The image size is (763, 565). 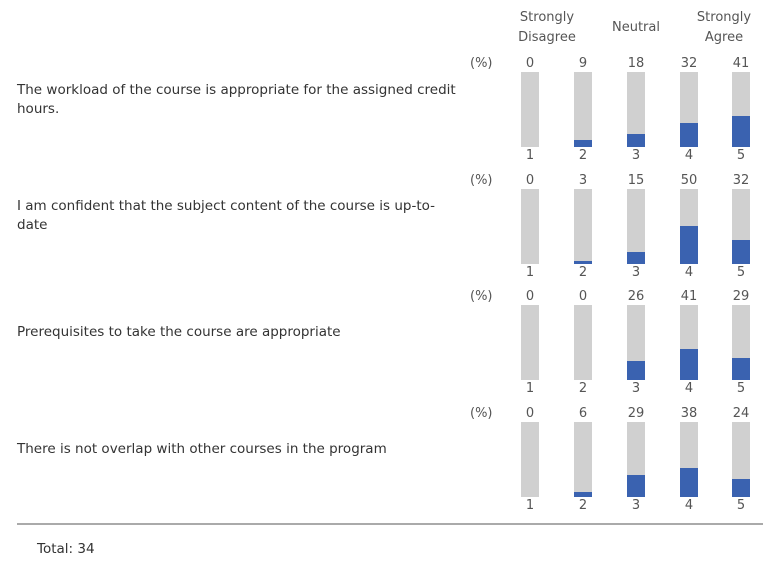 What do you see at coordinates (390, 524) in the screenshot?
I see `separator` at bounding box center [390, 524].